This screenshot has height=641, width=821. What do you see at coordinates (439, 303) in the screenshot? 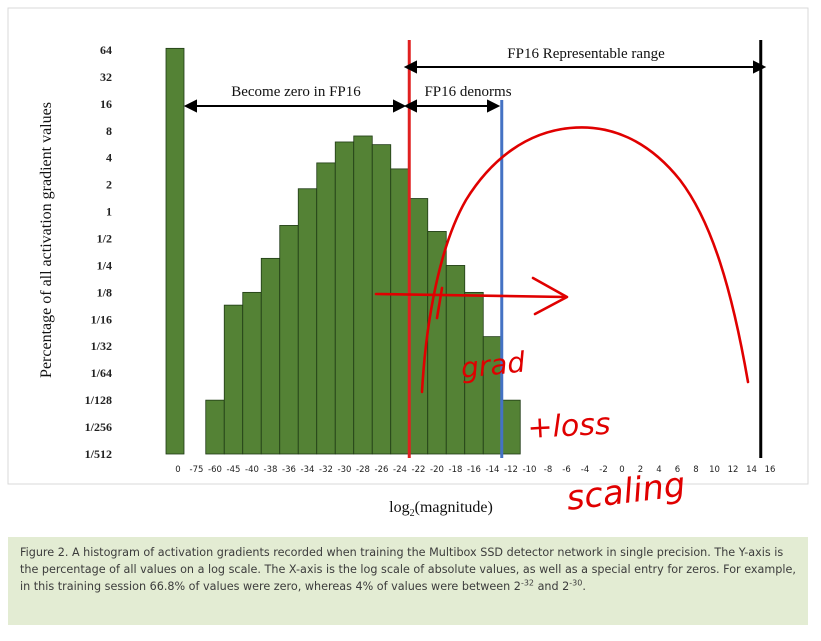
I see `handwritten-short-stroke` at bounding box center [439, 303].